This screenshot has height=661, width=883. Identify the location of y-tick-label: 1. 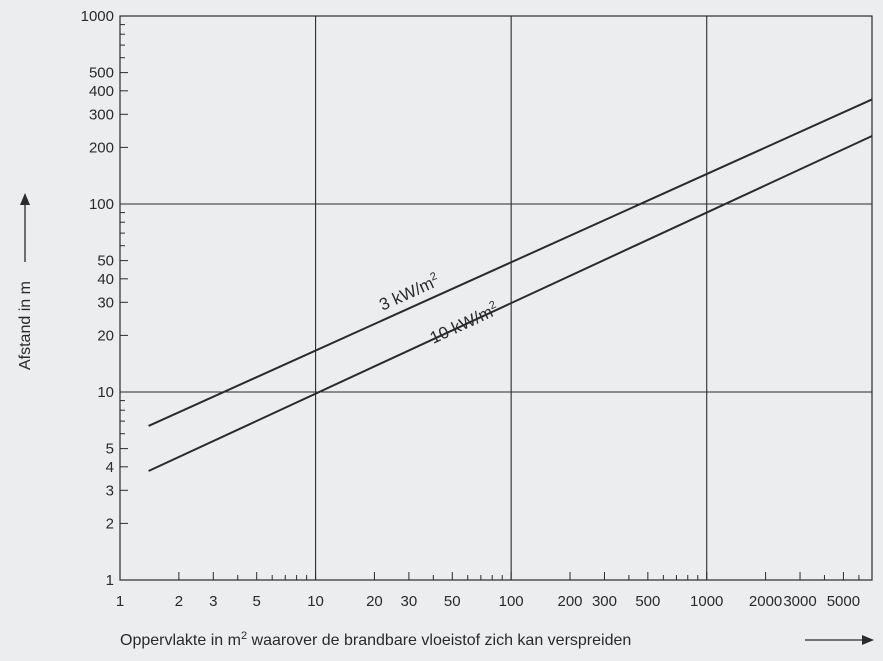
(110, 580).